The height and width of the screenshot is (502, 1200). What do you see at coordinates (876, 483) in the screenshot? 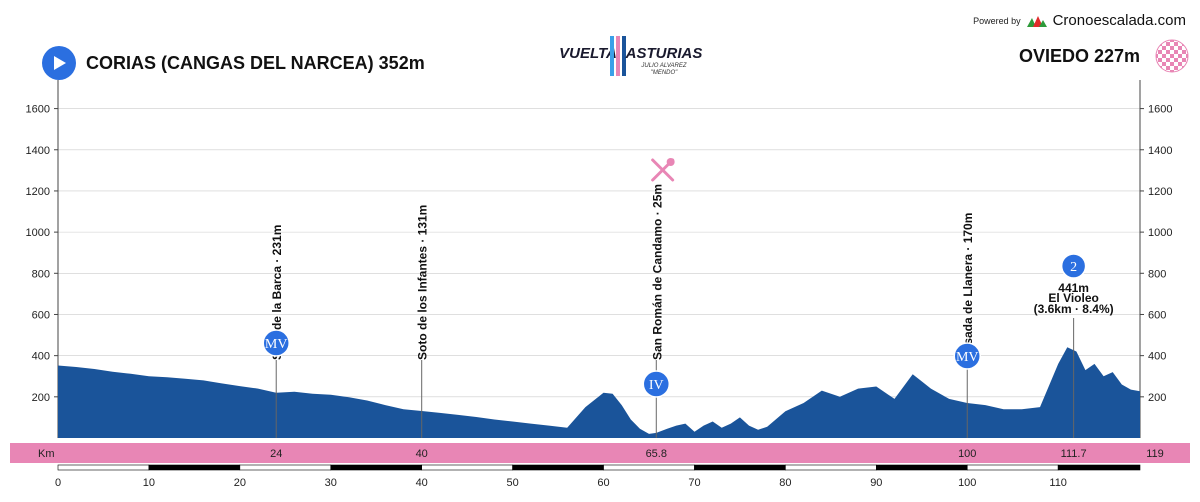
I see `x-tick-label: 90` at bounding box center [876, 483].